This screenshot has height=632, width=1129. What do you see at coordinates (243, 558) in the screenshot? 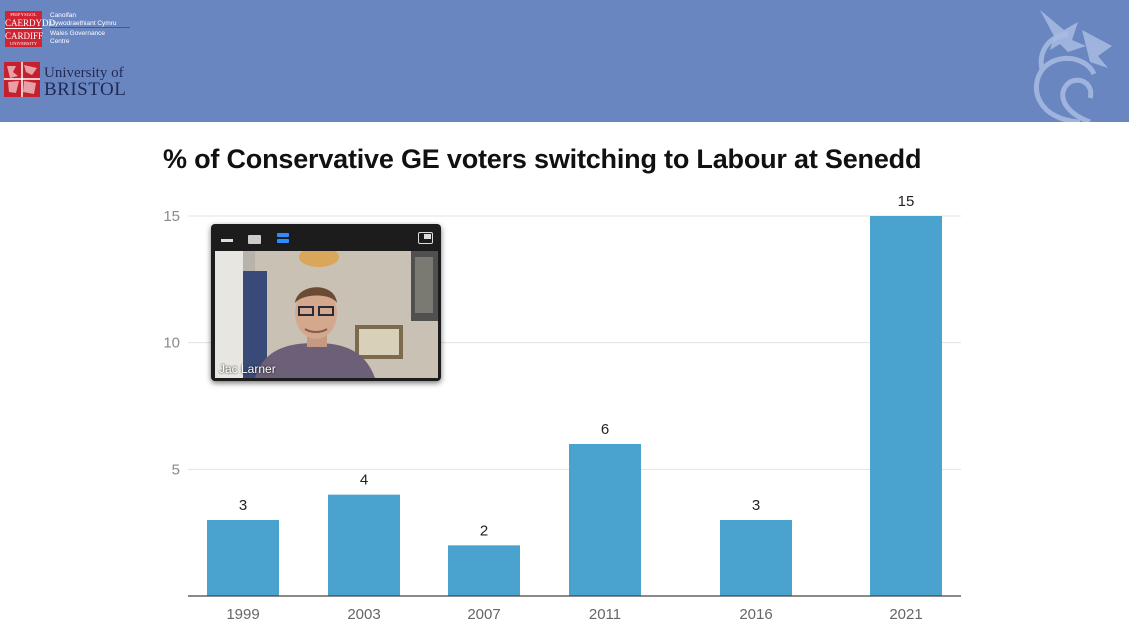
I see `bar-1999` at bounding box center [243, 558].